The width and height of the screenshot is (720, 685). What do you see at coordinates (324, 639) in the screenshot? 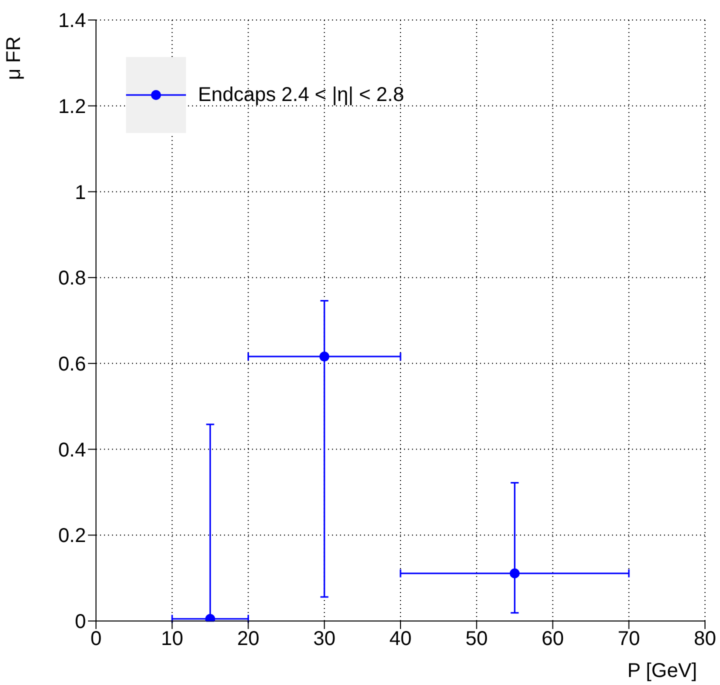
I see `x-tick-label: 30` at bounding box center [324, 639].